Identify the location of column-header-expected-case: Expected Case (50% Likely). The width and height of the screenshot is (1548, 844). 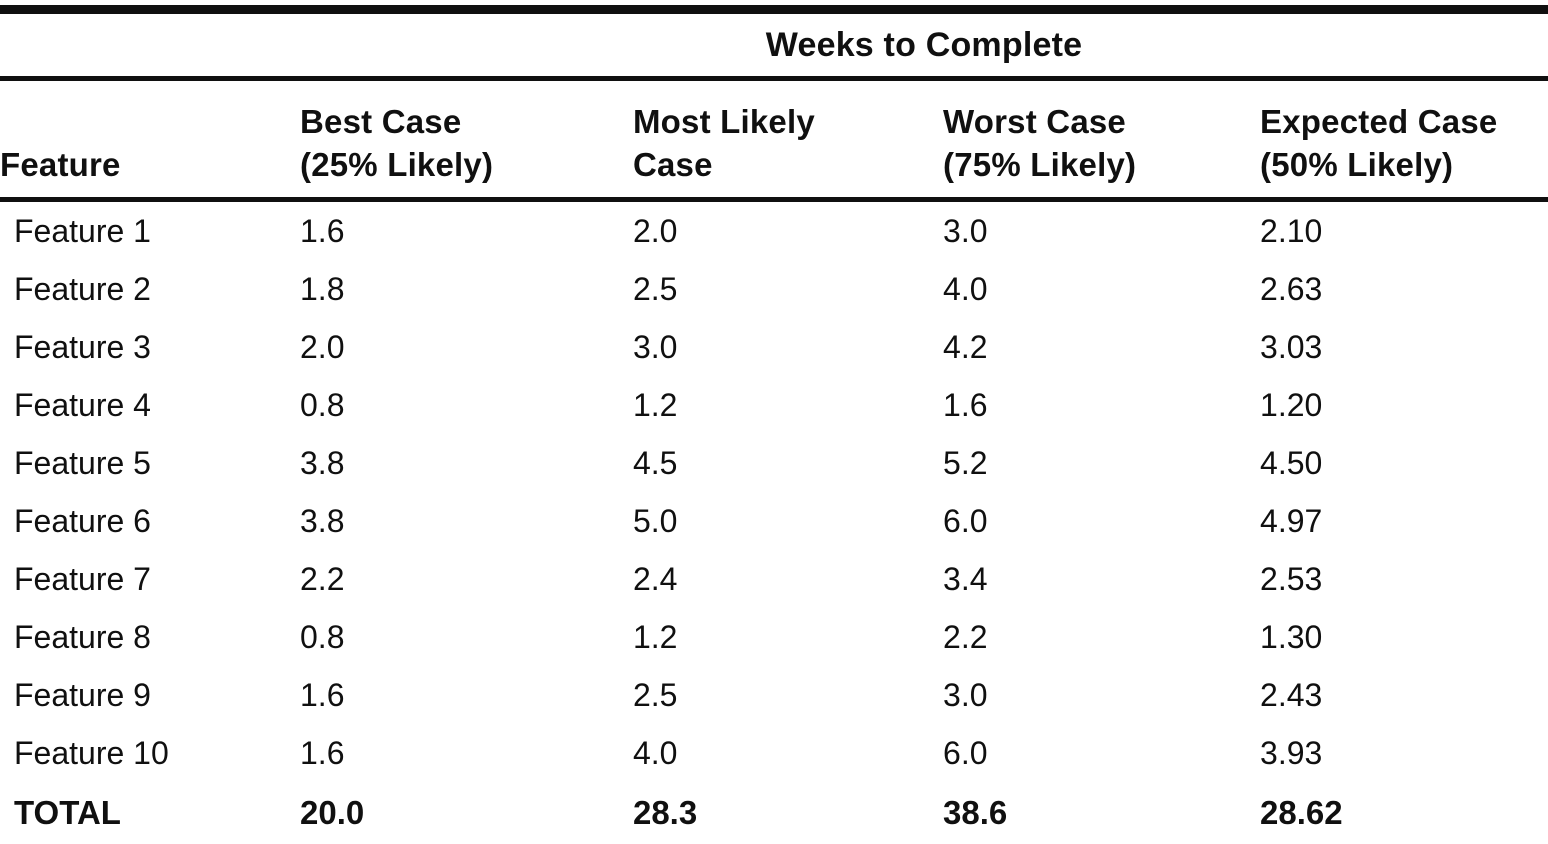
(1404, 140).